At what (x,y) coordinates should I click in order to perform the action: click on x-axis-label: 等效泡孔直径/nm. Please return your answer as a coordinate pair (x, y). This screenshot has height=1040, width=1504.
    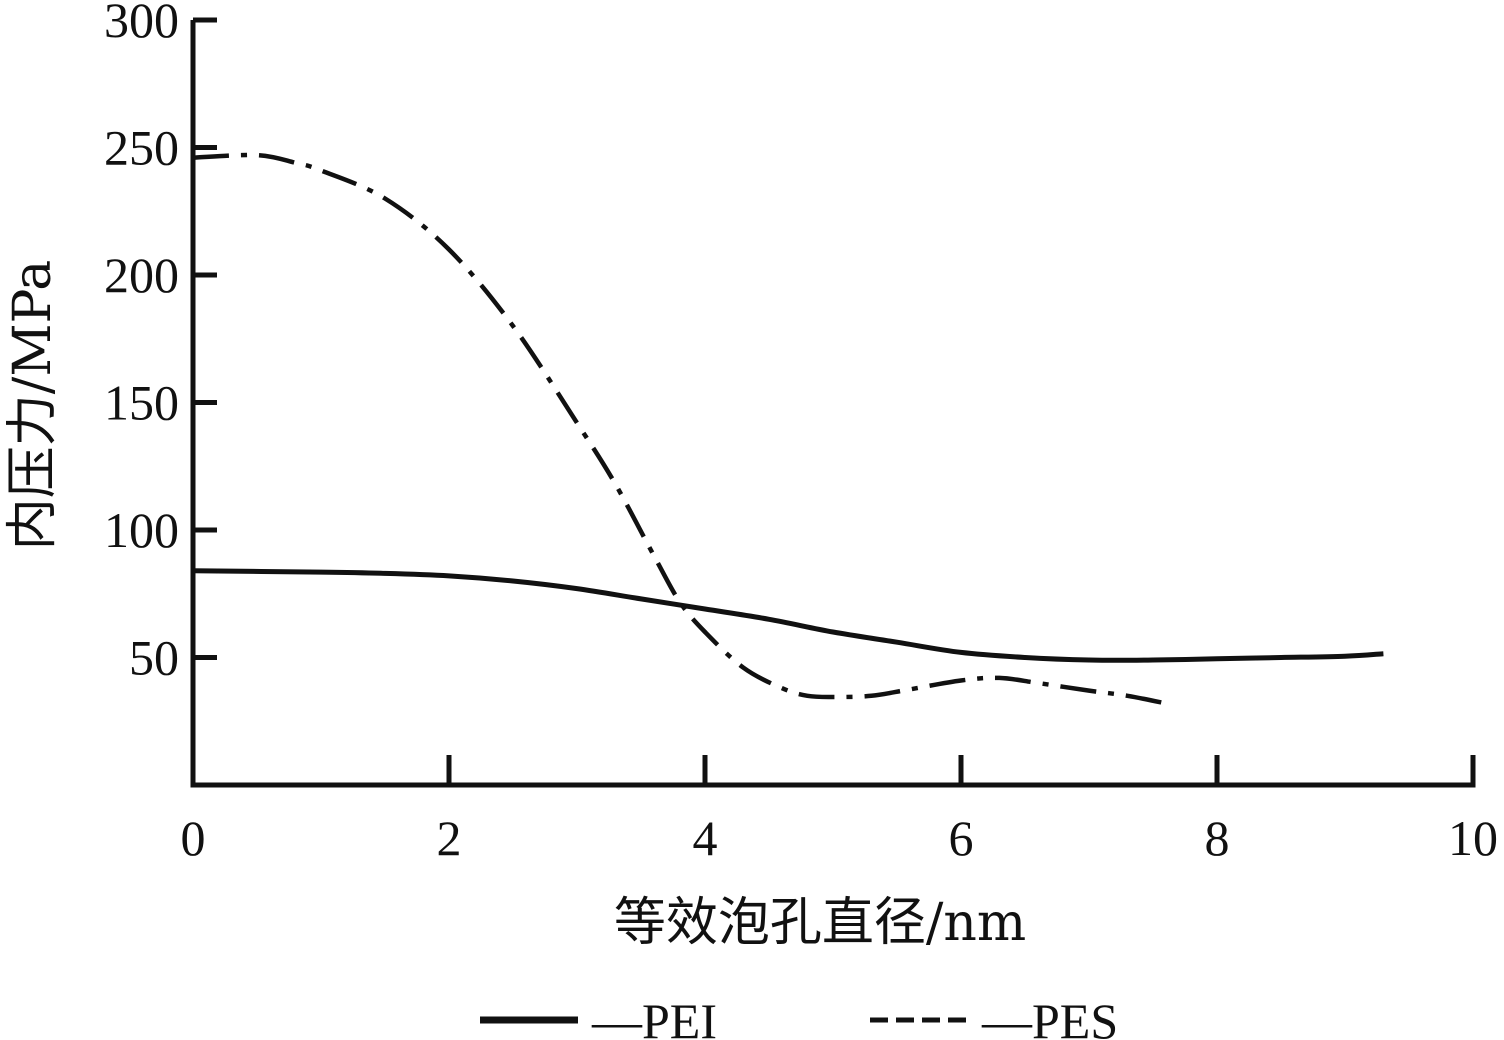
    Looking at the image, I should click on (820, 923).